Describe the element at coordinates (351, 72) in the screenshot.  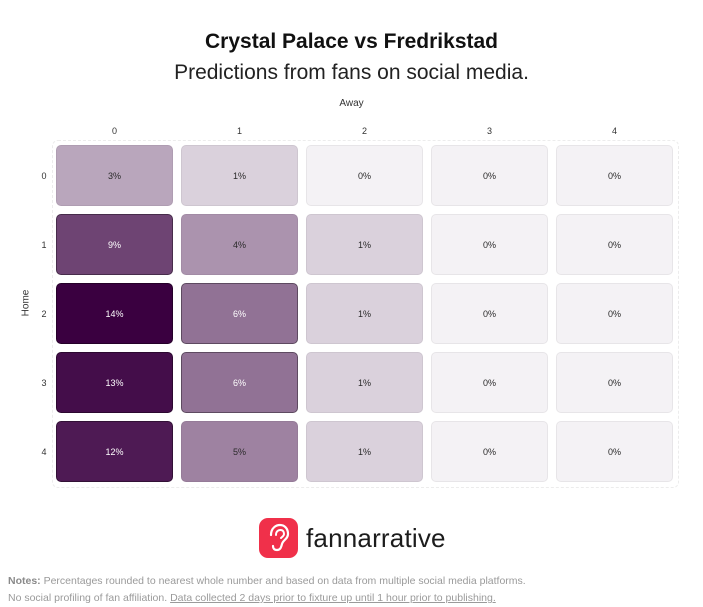
I see `chart-subtitle: Predictions from fans on social media.` at that location.